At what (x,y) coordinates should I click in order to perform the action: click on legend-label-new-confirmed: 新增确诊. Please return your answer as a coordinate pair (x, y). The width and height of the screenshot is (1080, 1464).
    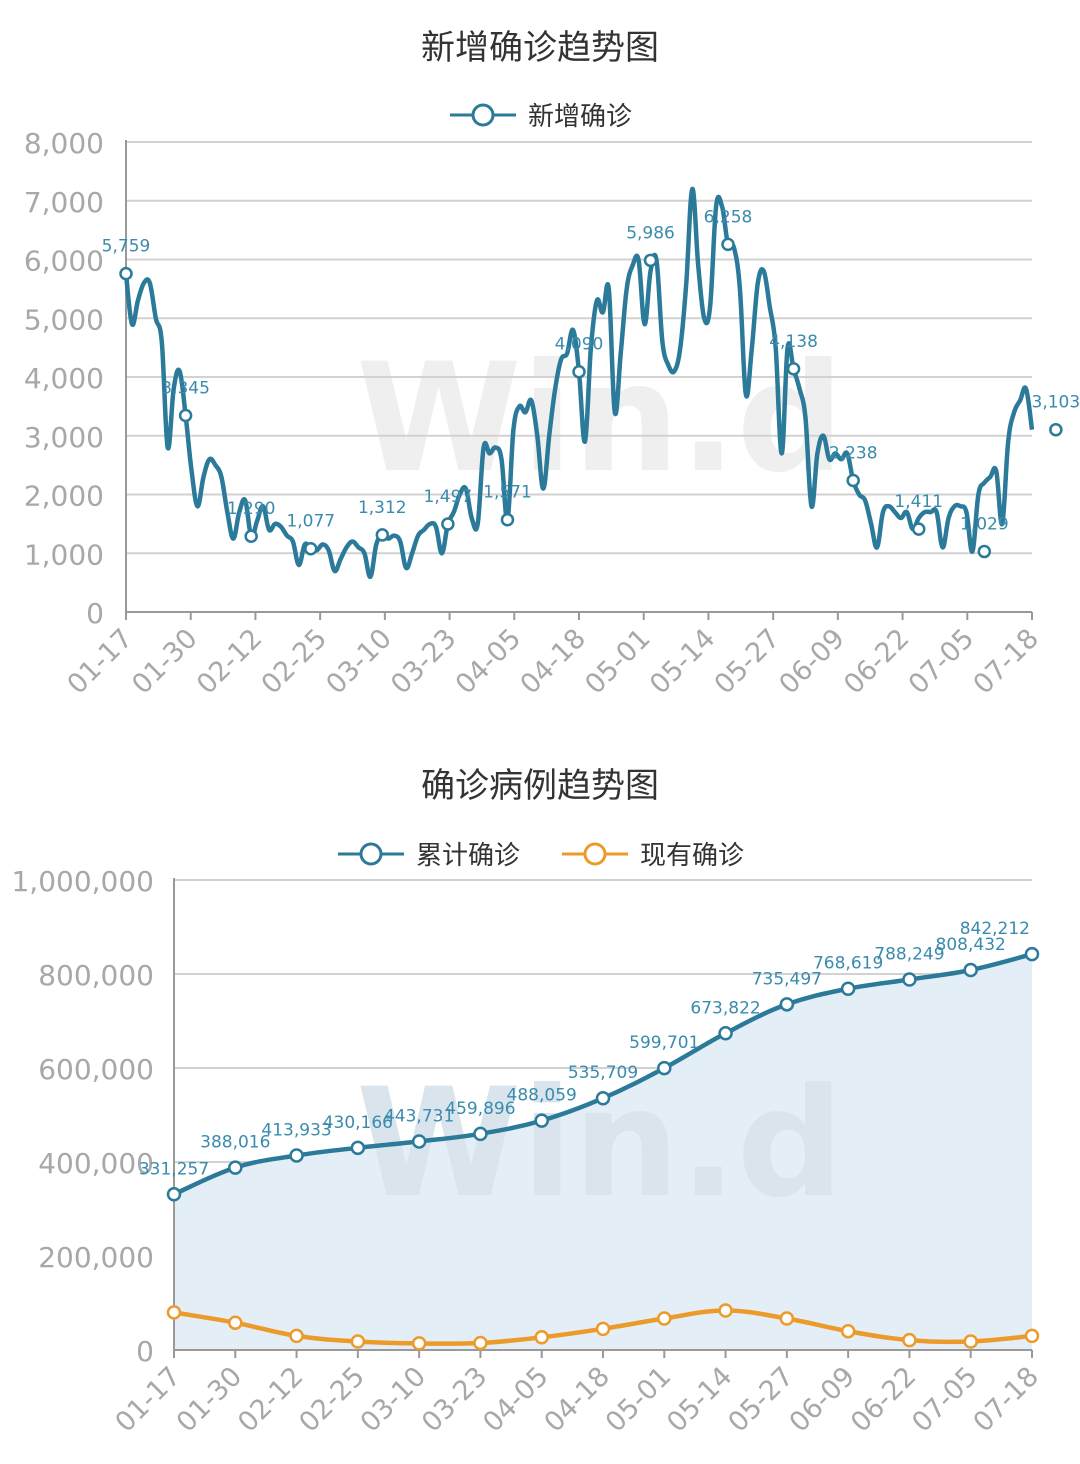
    Looking at the image, I should click on (579, 117).